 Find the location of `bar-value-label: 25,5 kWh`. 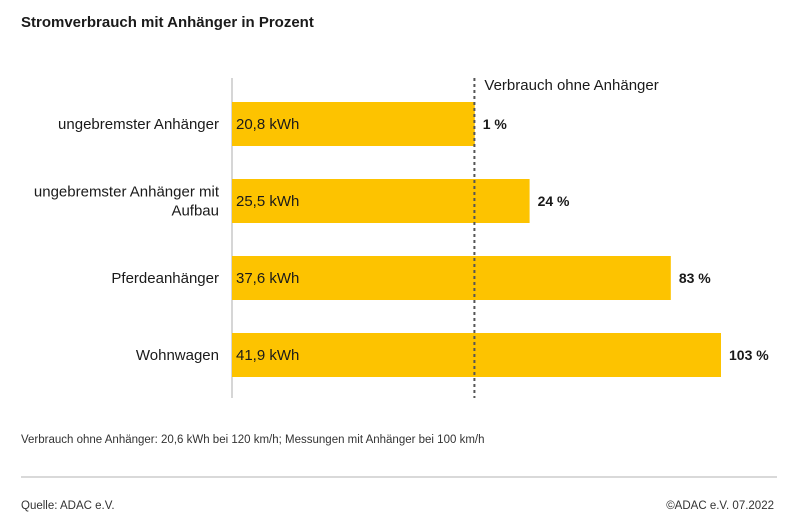

bar-value-label: 25,5 kWh is located at coordinates (267, 201).